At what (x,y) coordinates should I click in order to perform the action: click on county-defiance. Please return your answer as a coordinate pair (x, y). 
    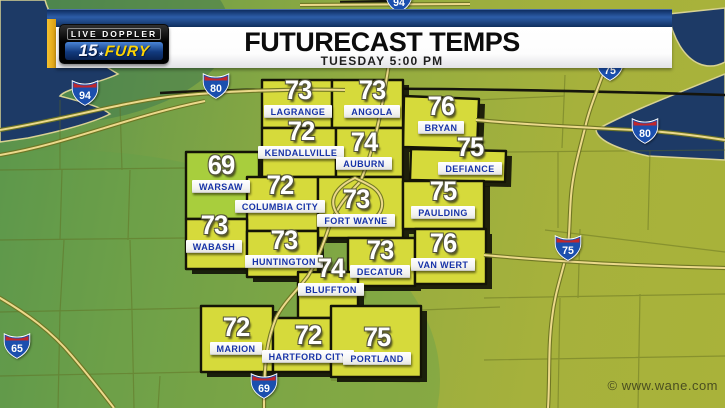
    Looking at the image, I should click on (458, 165).